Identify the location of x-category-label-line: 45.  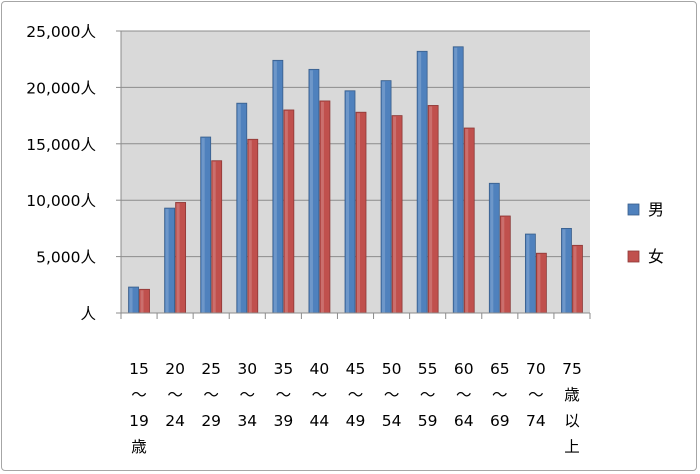
(356, 369).